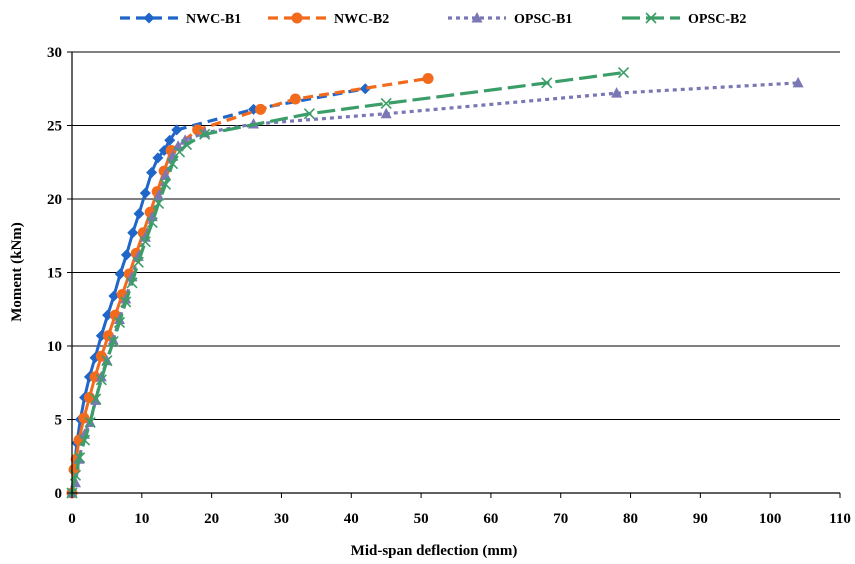 The width and height of the screenshot is (855, 564). What do you see at coordinates (770, 519) in the screenshot?
I see `x-tick-label-10: 100` at bounding box center [770, 519].